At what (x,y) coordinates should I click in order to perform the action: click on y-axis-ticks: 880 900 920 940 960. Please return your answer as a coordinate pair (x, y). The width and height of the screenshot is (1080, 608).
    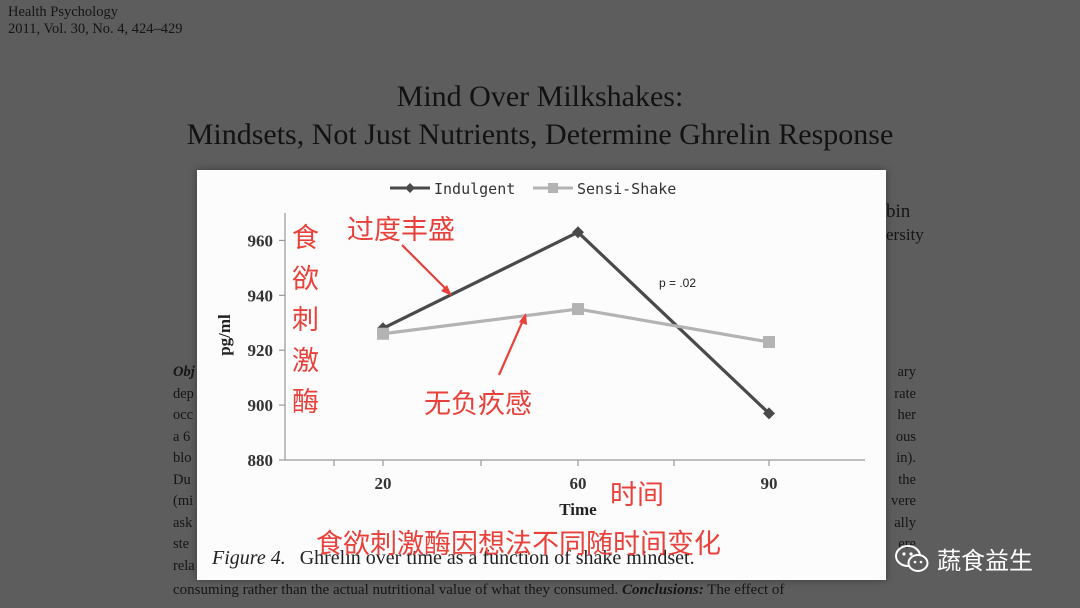
    Looking at the image, I should click on (266, 350).